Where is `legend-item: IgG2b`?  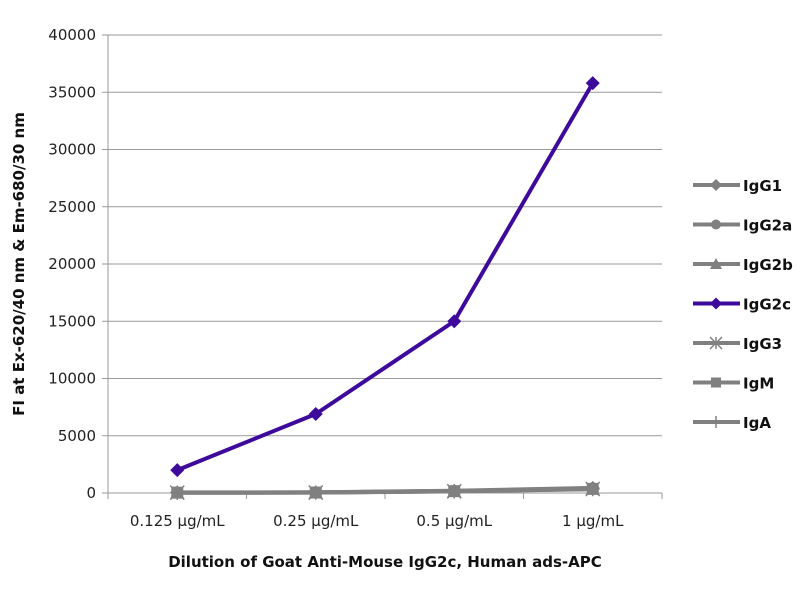 legend-item: IgG2b is located at coordinates (743, 265).